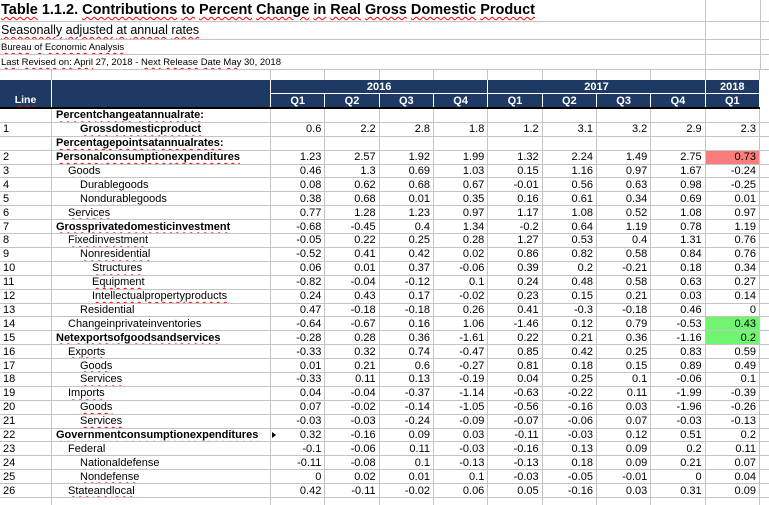 The height and width of the screenshot is (505, 769). Describe the element at coordinates (678, 407) in the screenshot. I see `data-cell: -1.96` at that location.